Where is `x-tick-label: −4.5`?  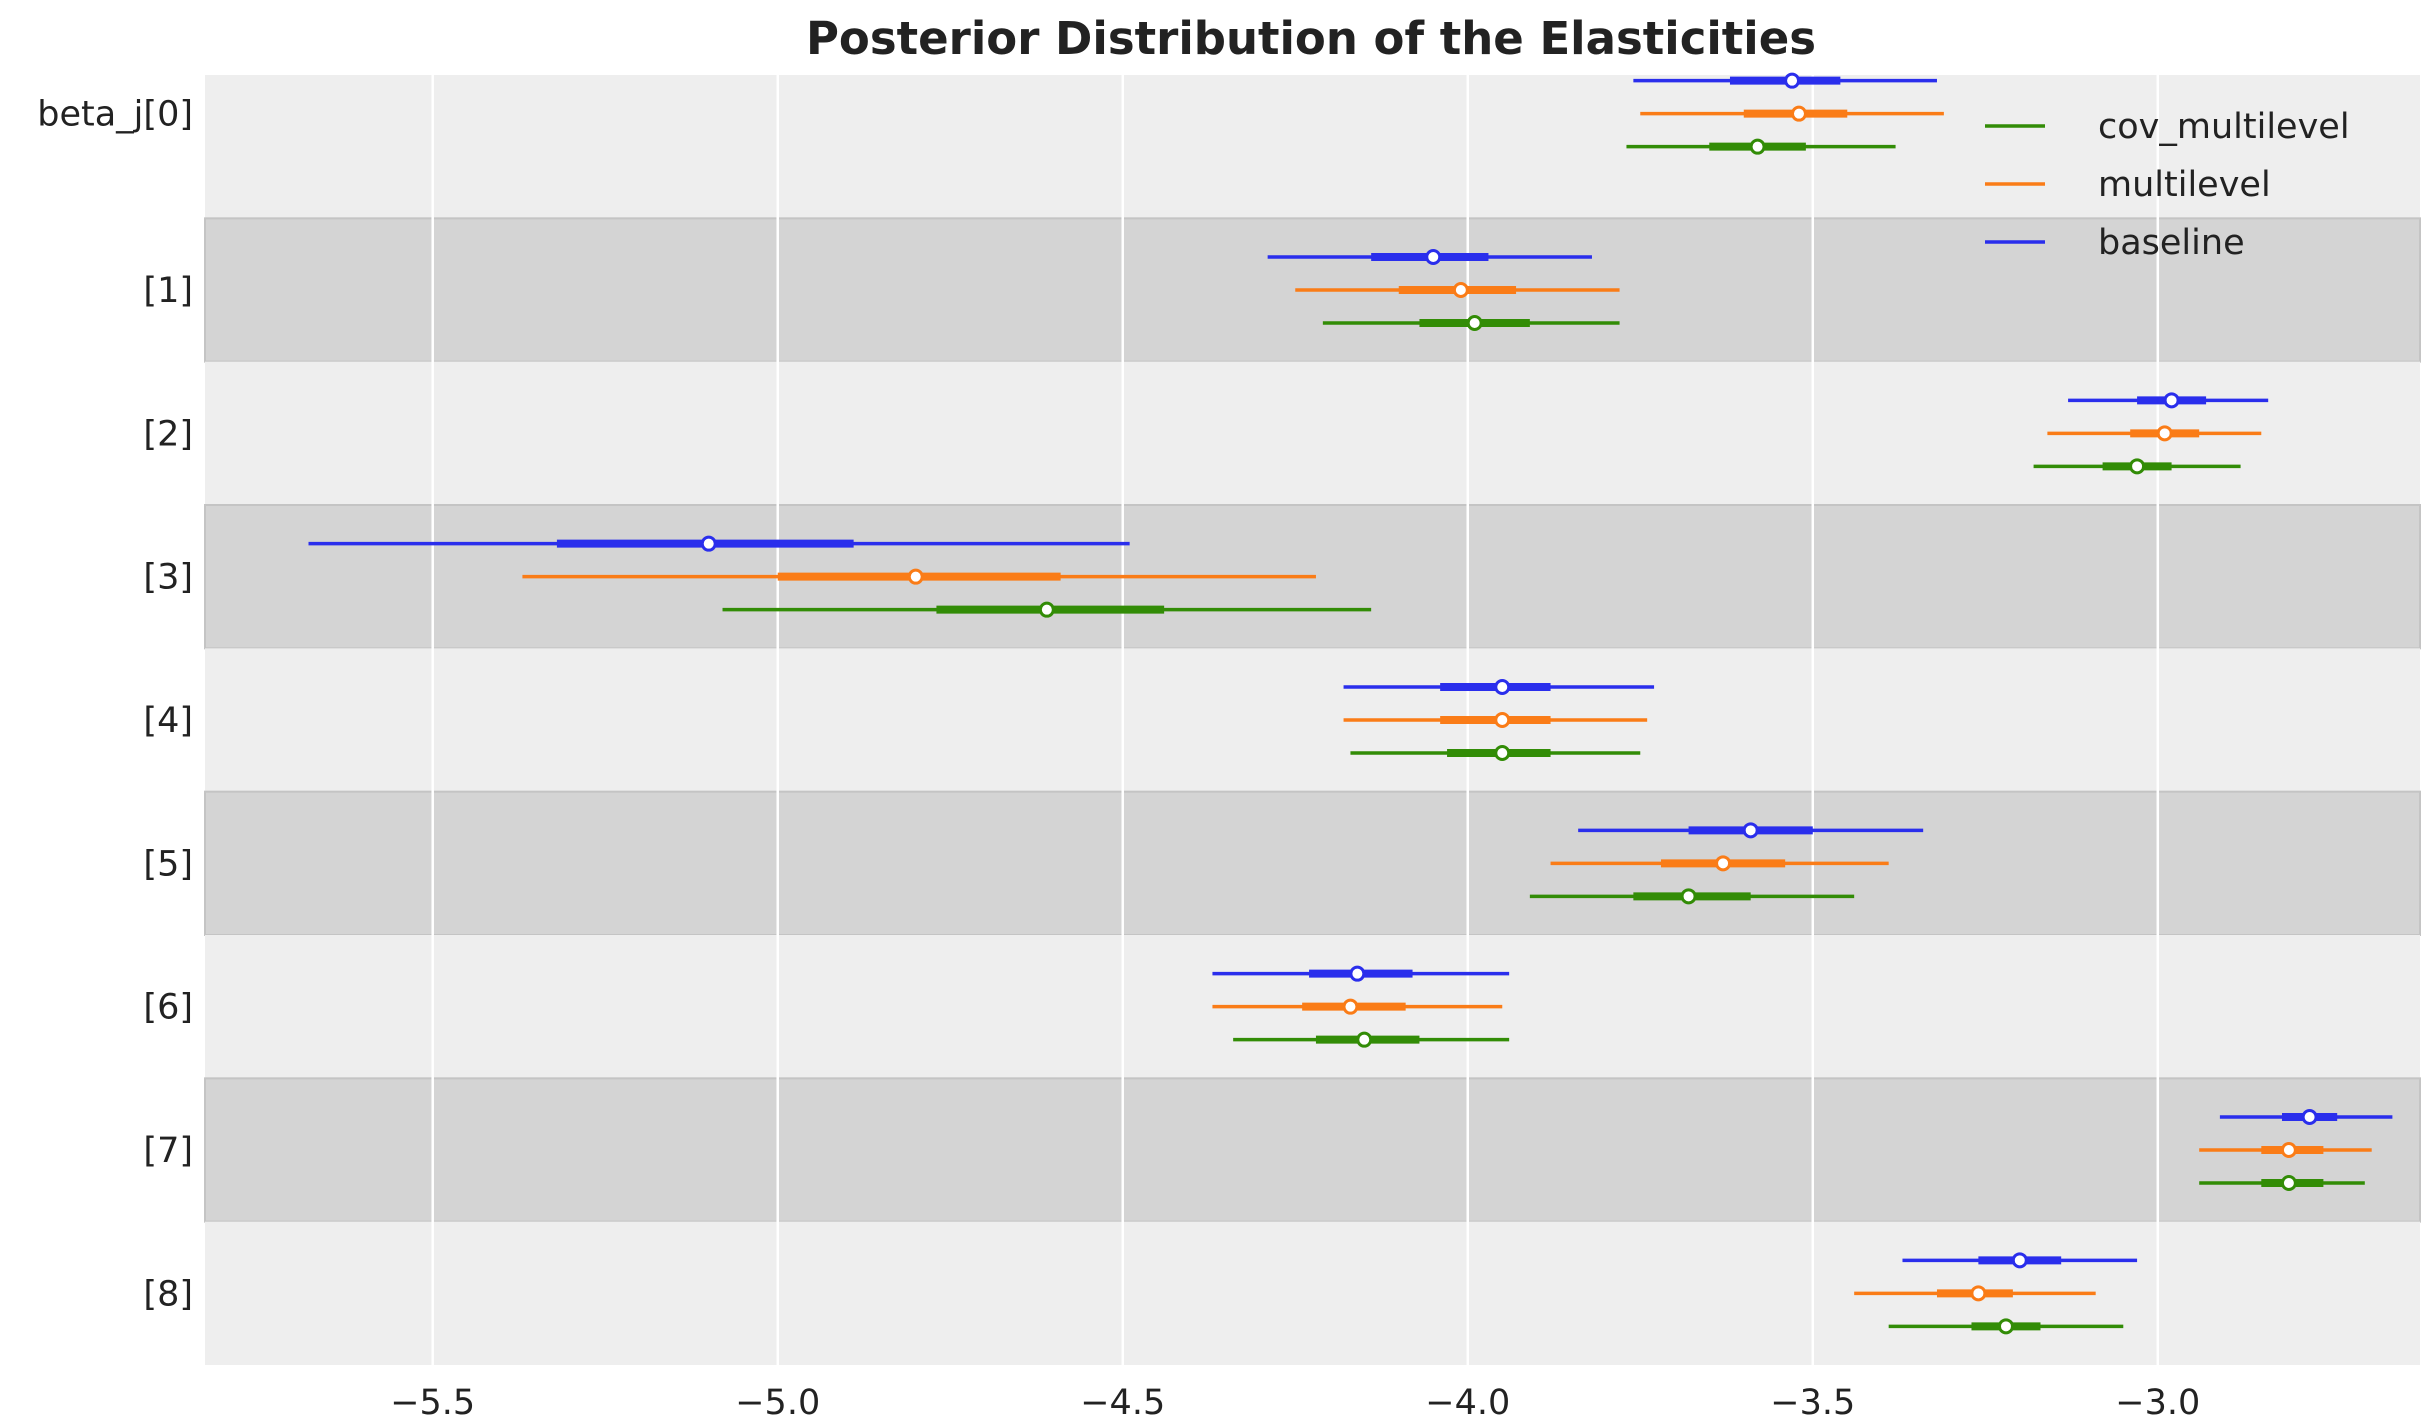
x-tick-label: −4.5 is located at coordinates (1122, 1403).